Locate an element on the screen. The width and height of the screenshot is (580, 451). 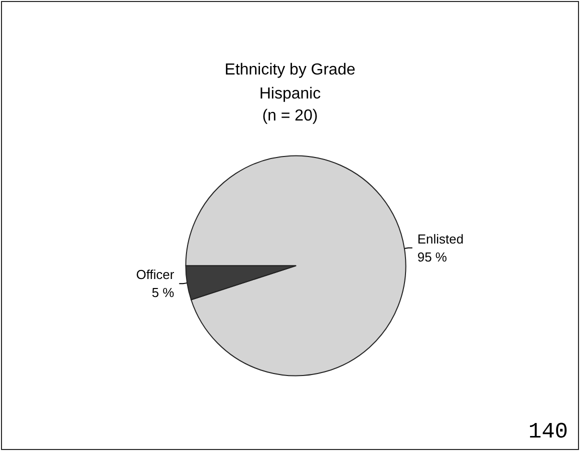
data-label: 5 % is located at coordinates (163, 292).